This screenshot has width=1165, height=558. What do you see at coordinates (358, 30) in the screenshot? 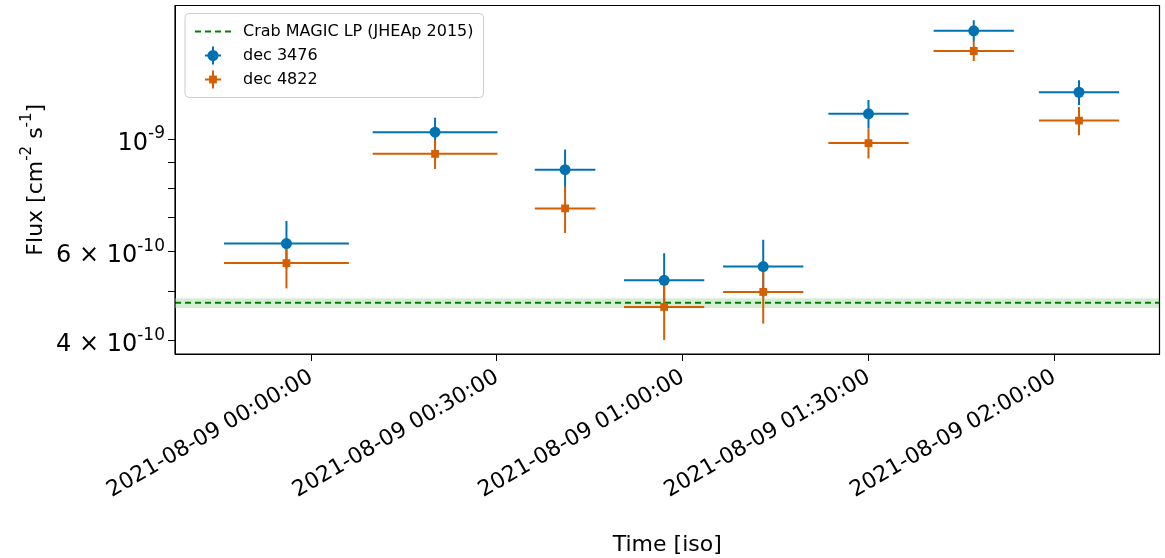
I see `legend-label: Crab MAGIC LP (JHEAp 2015)` at bounding box center [358, 30].